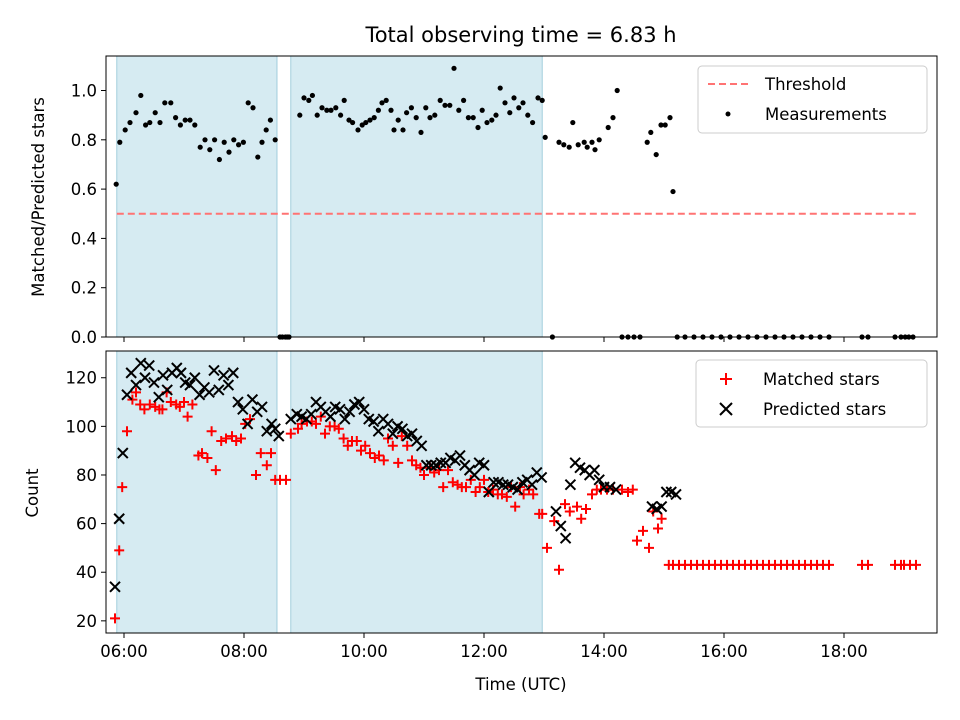 The image size is (960, 720). I want to click on bottom-legend: Matched stars Predicted stars, so click(811, 393).